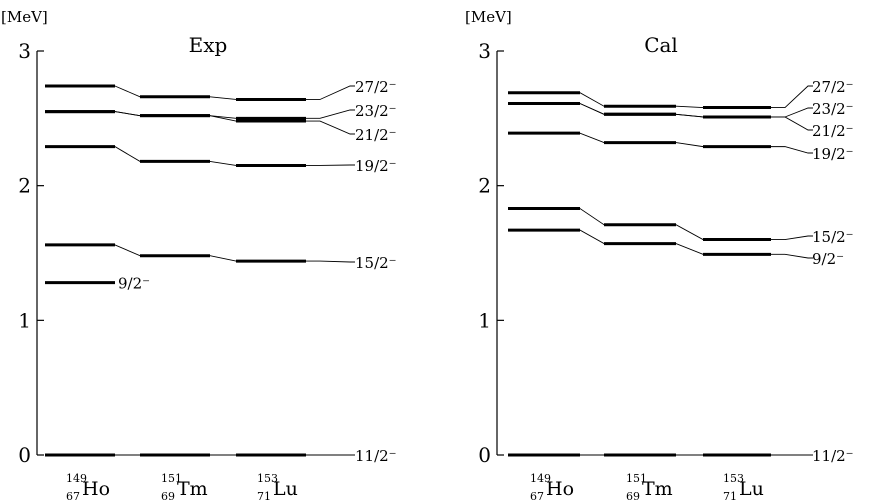  What do you see at coordinates (208, 45) in the screenshot?
I see `chart-title: Exp` at bounding box center [208, 45].